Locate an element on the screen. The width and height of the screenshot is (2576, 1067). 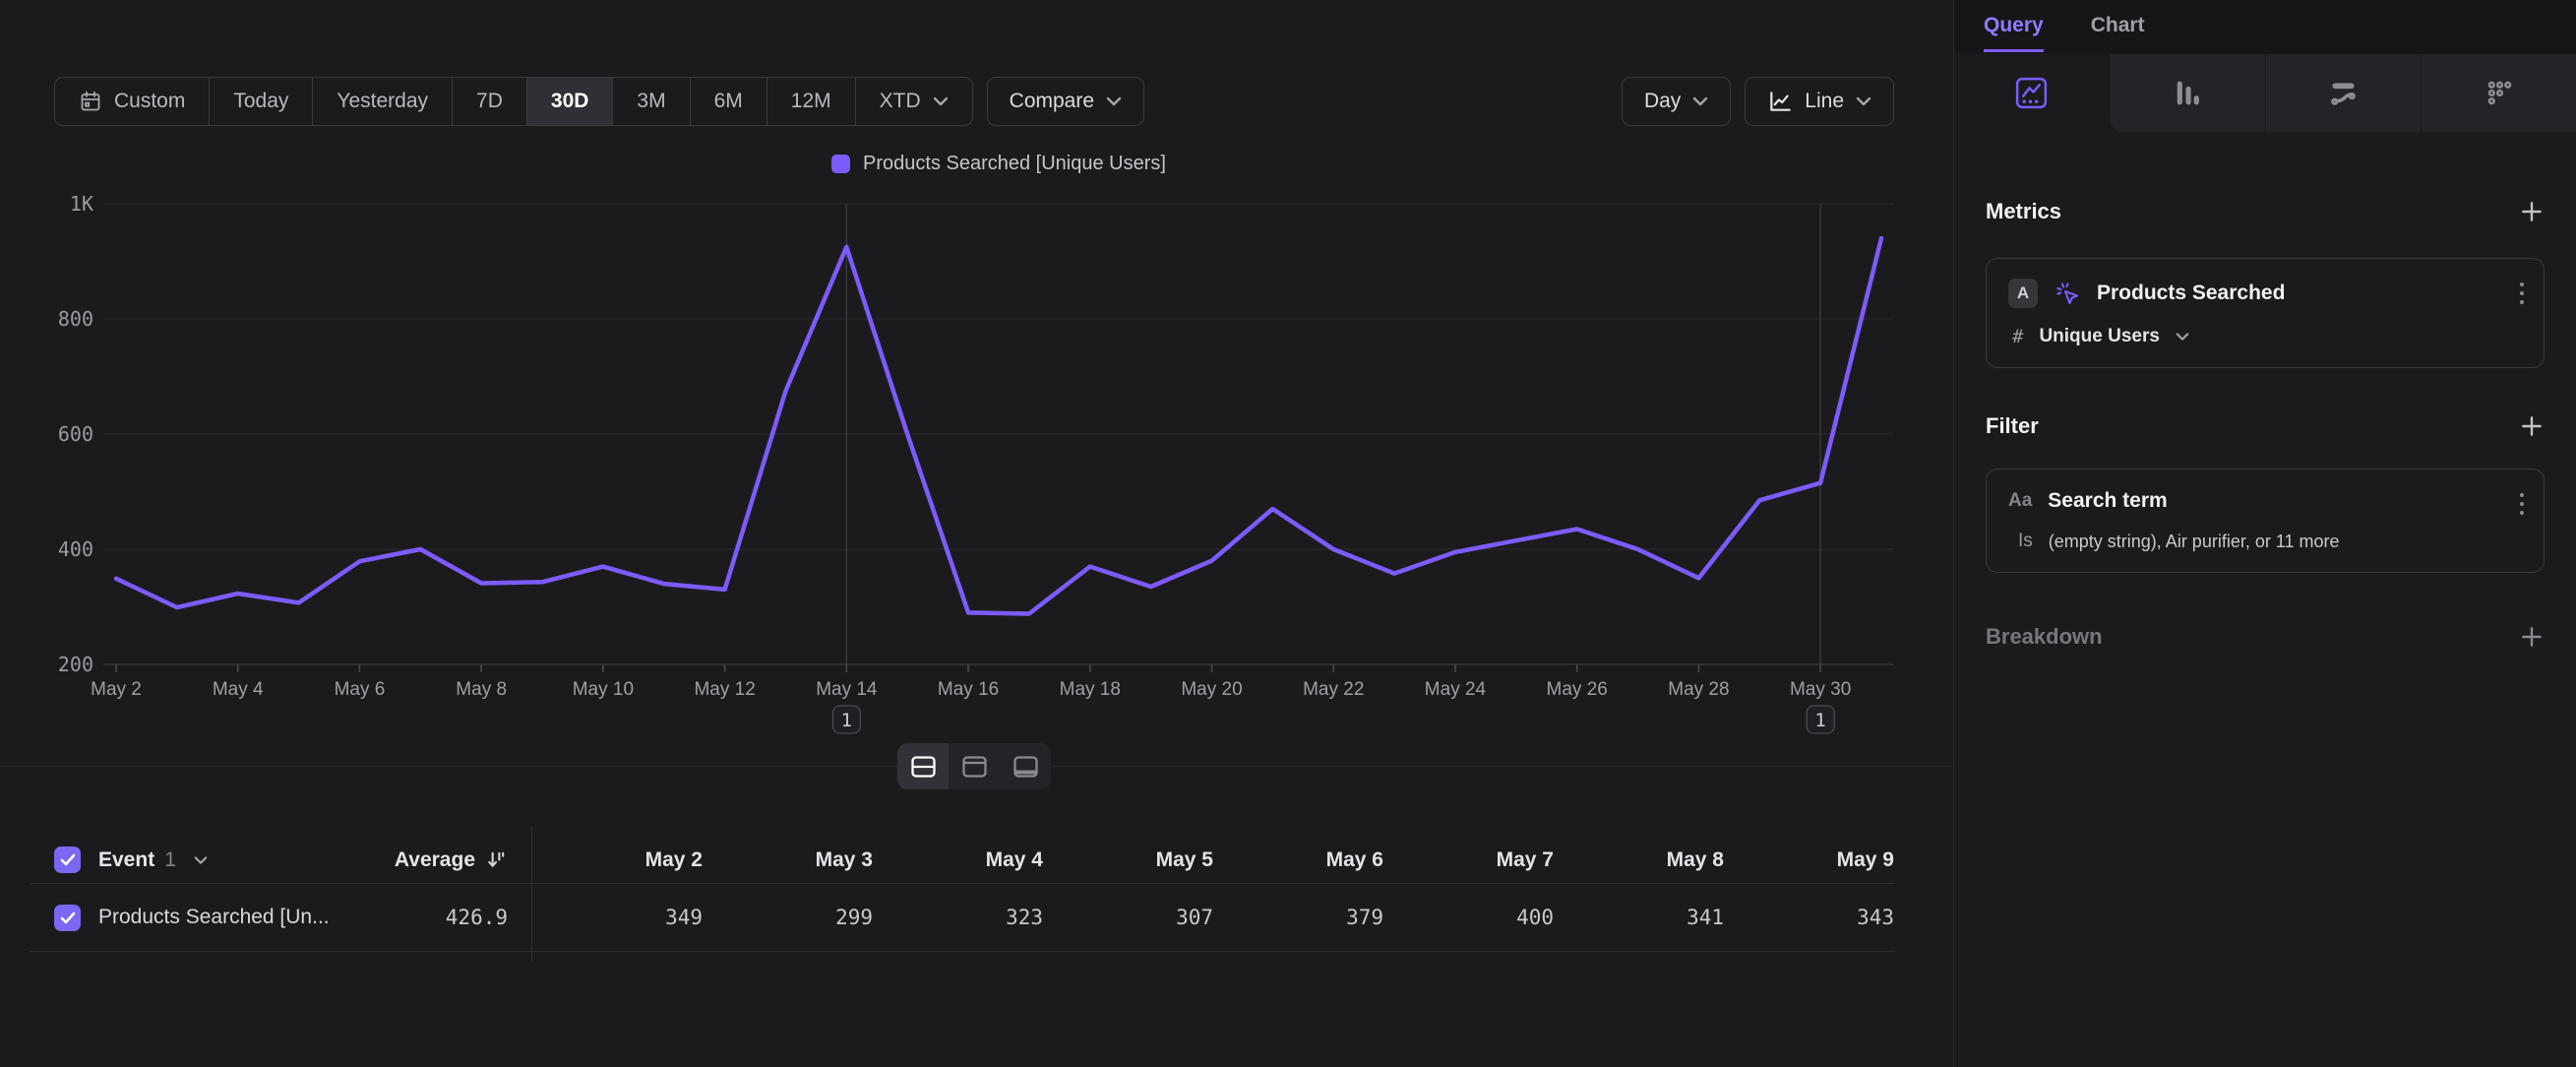
add-filter-button is located at coordinates (2532, 426).